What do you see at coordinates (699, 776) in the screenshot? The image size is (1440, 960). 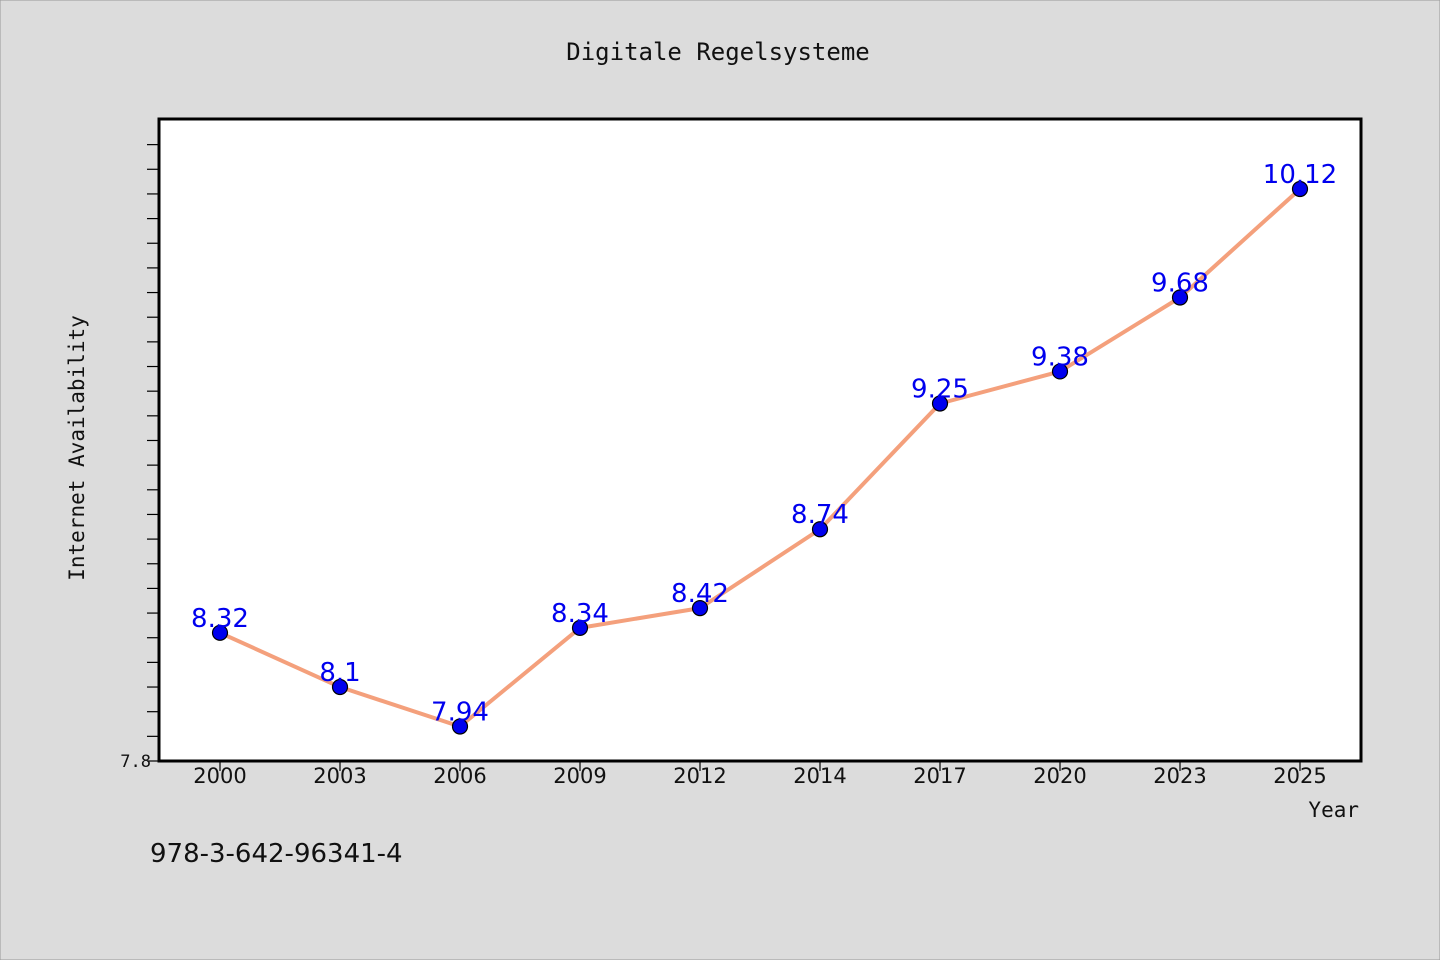 I see `x-tick-label: 2012` at bounding box center [699, 776].